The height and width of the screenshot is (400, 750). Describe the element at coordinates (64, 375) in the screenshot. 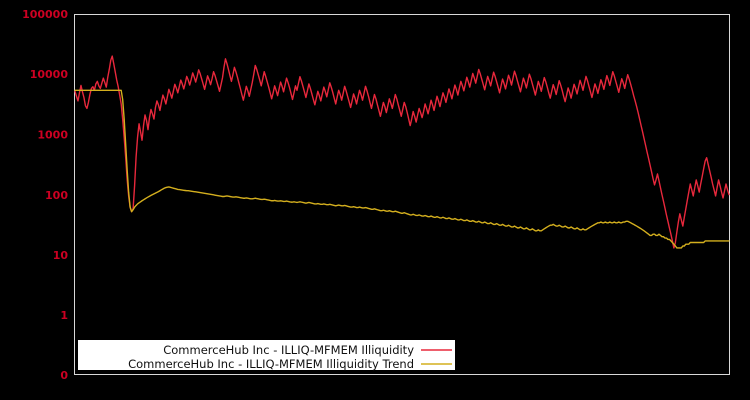

I see `y-axis-tick-0: 0` at that location.